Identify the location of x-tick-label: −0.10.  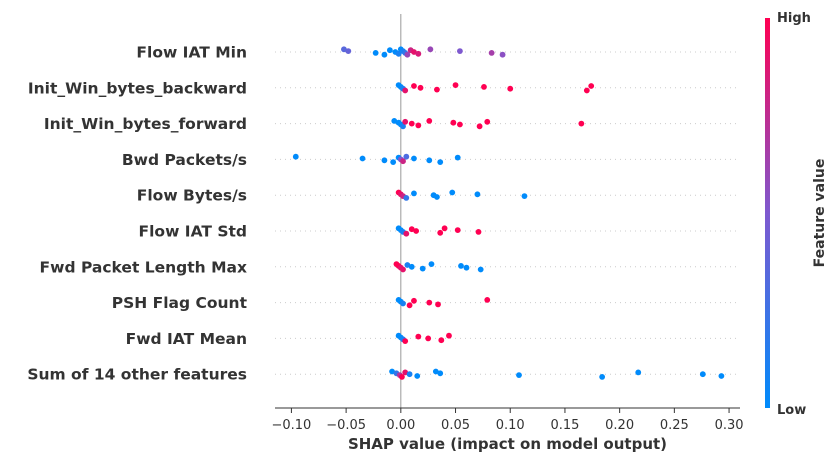
(291, 425).